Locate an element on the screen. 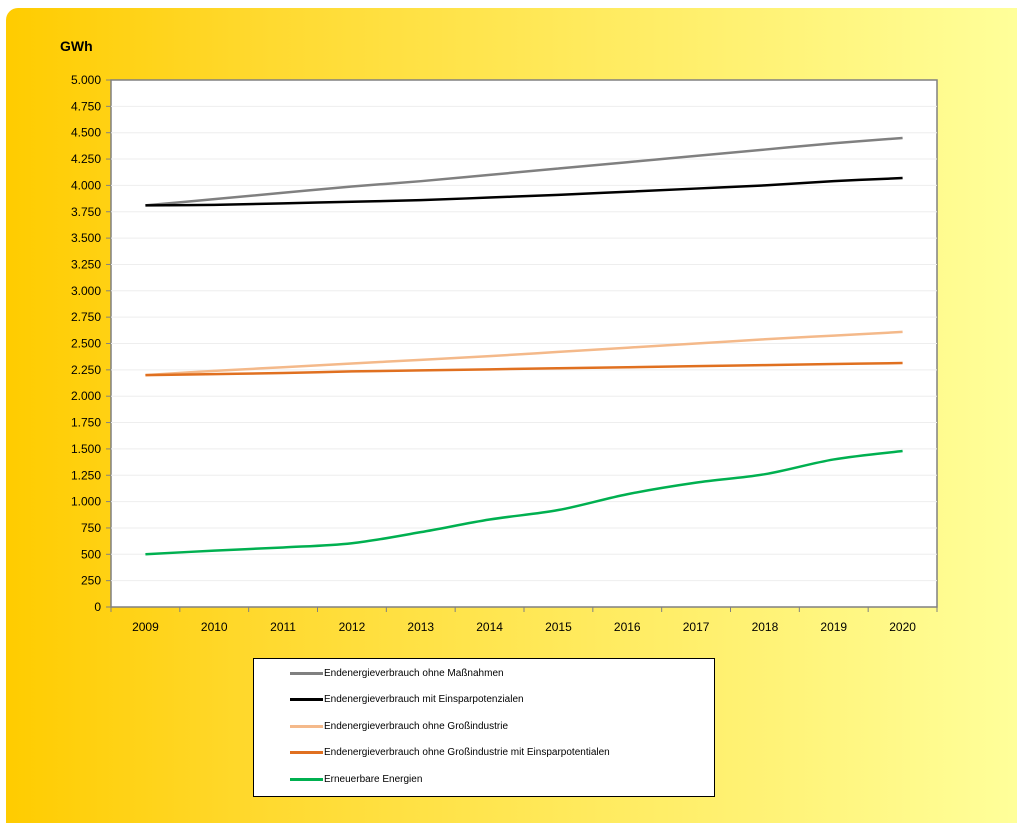  y-tick-label: 3.500 is located at coordinates (86, 238).